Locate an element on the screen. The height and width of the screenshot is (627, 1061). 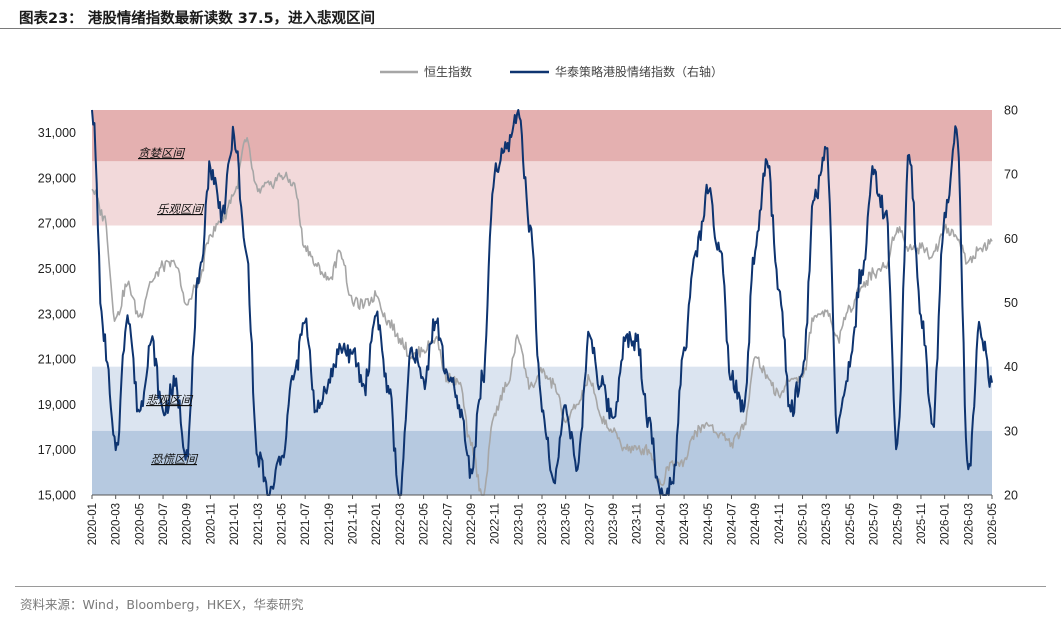
chart-title: 图表23： 港股情绪指数最新读数 37.5，进入悲观区间 is located at coordinates (197, 19).